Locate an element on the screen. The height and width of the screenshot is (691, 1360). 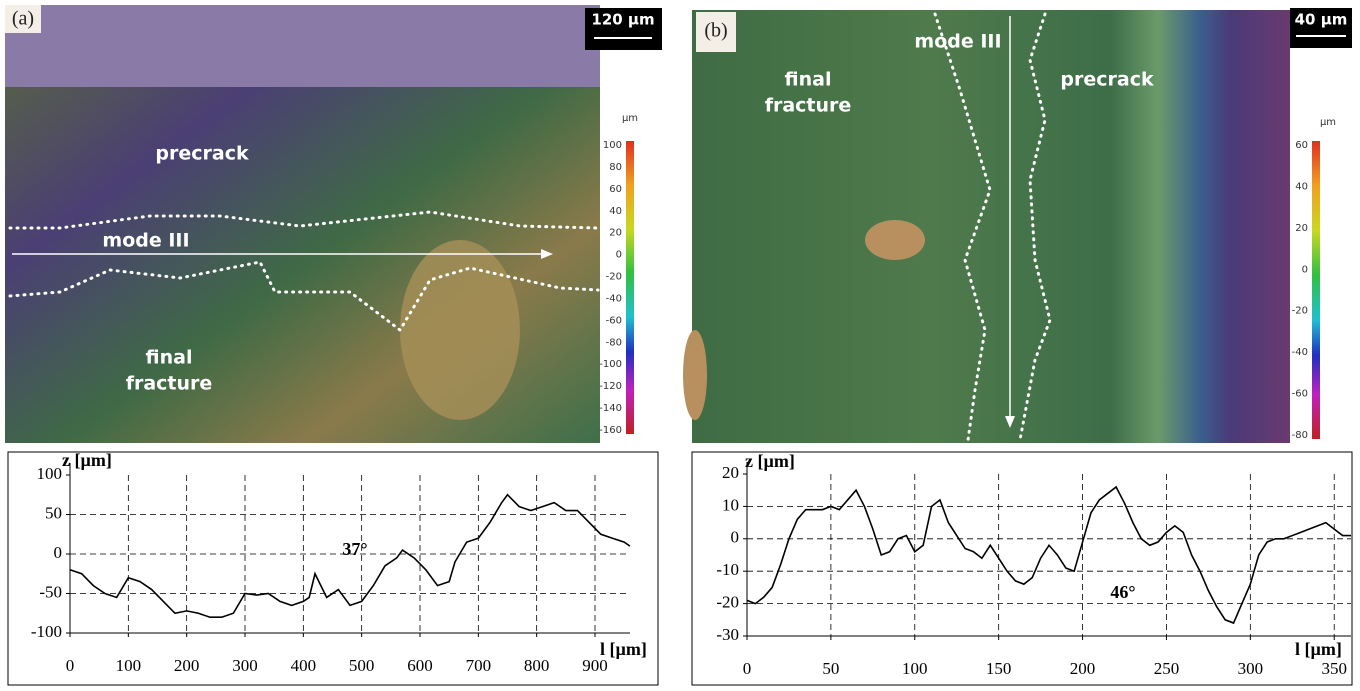
y-tick-label: -20 is located at coordinates (727, 602).